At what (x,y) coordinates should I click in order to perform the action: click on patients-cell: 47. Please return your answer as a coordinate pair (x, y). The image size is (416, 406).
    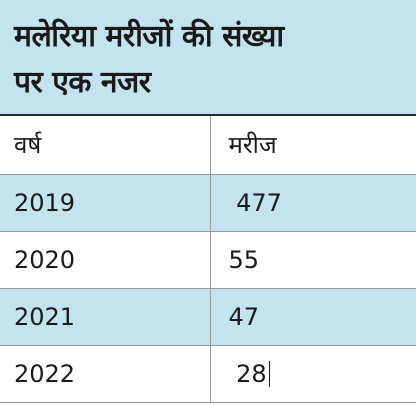
    Looking at the image, I should click on (312, 317).